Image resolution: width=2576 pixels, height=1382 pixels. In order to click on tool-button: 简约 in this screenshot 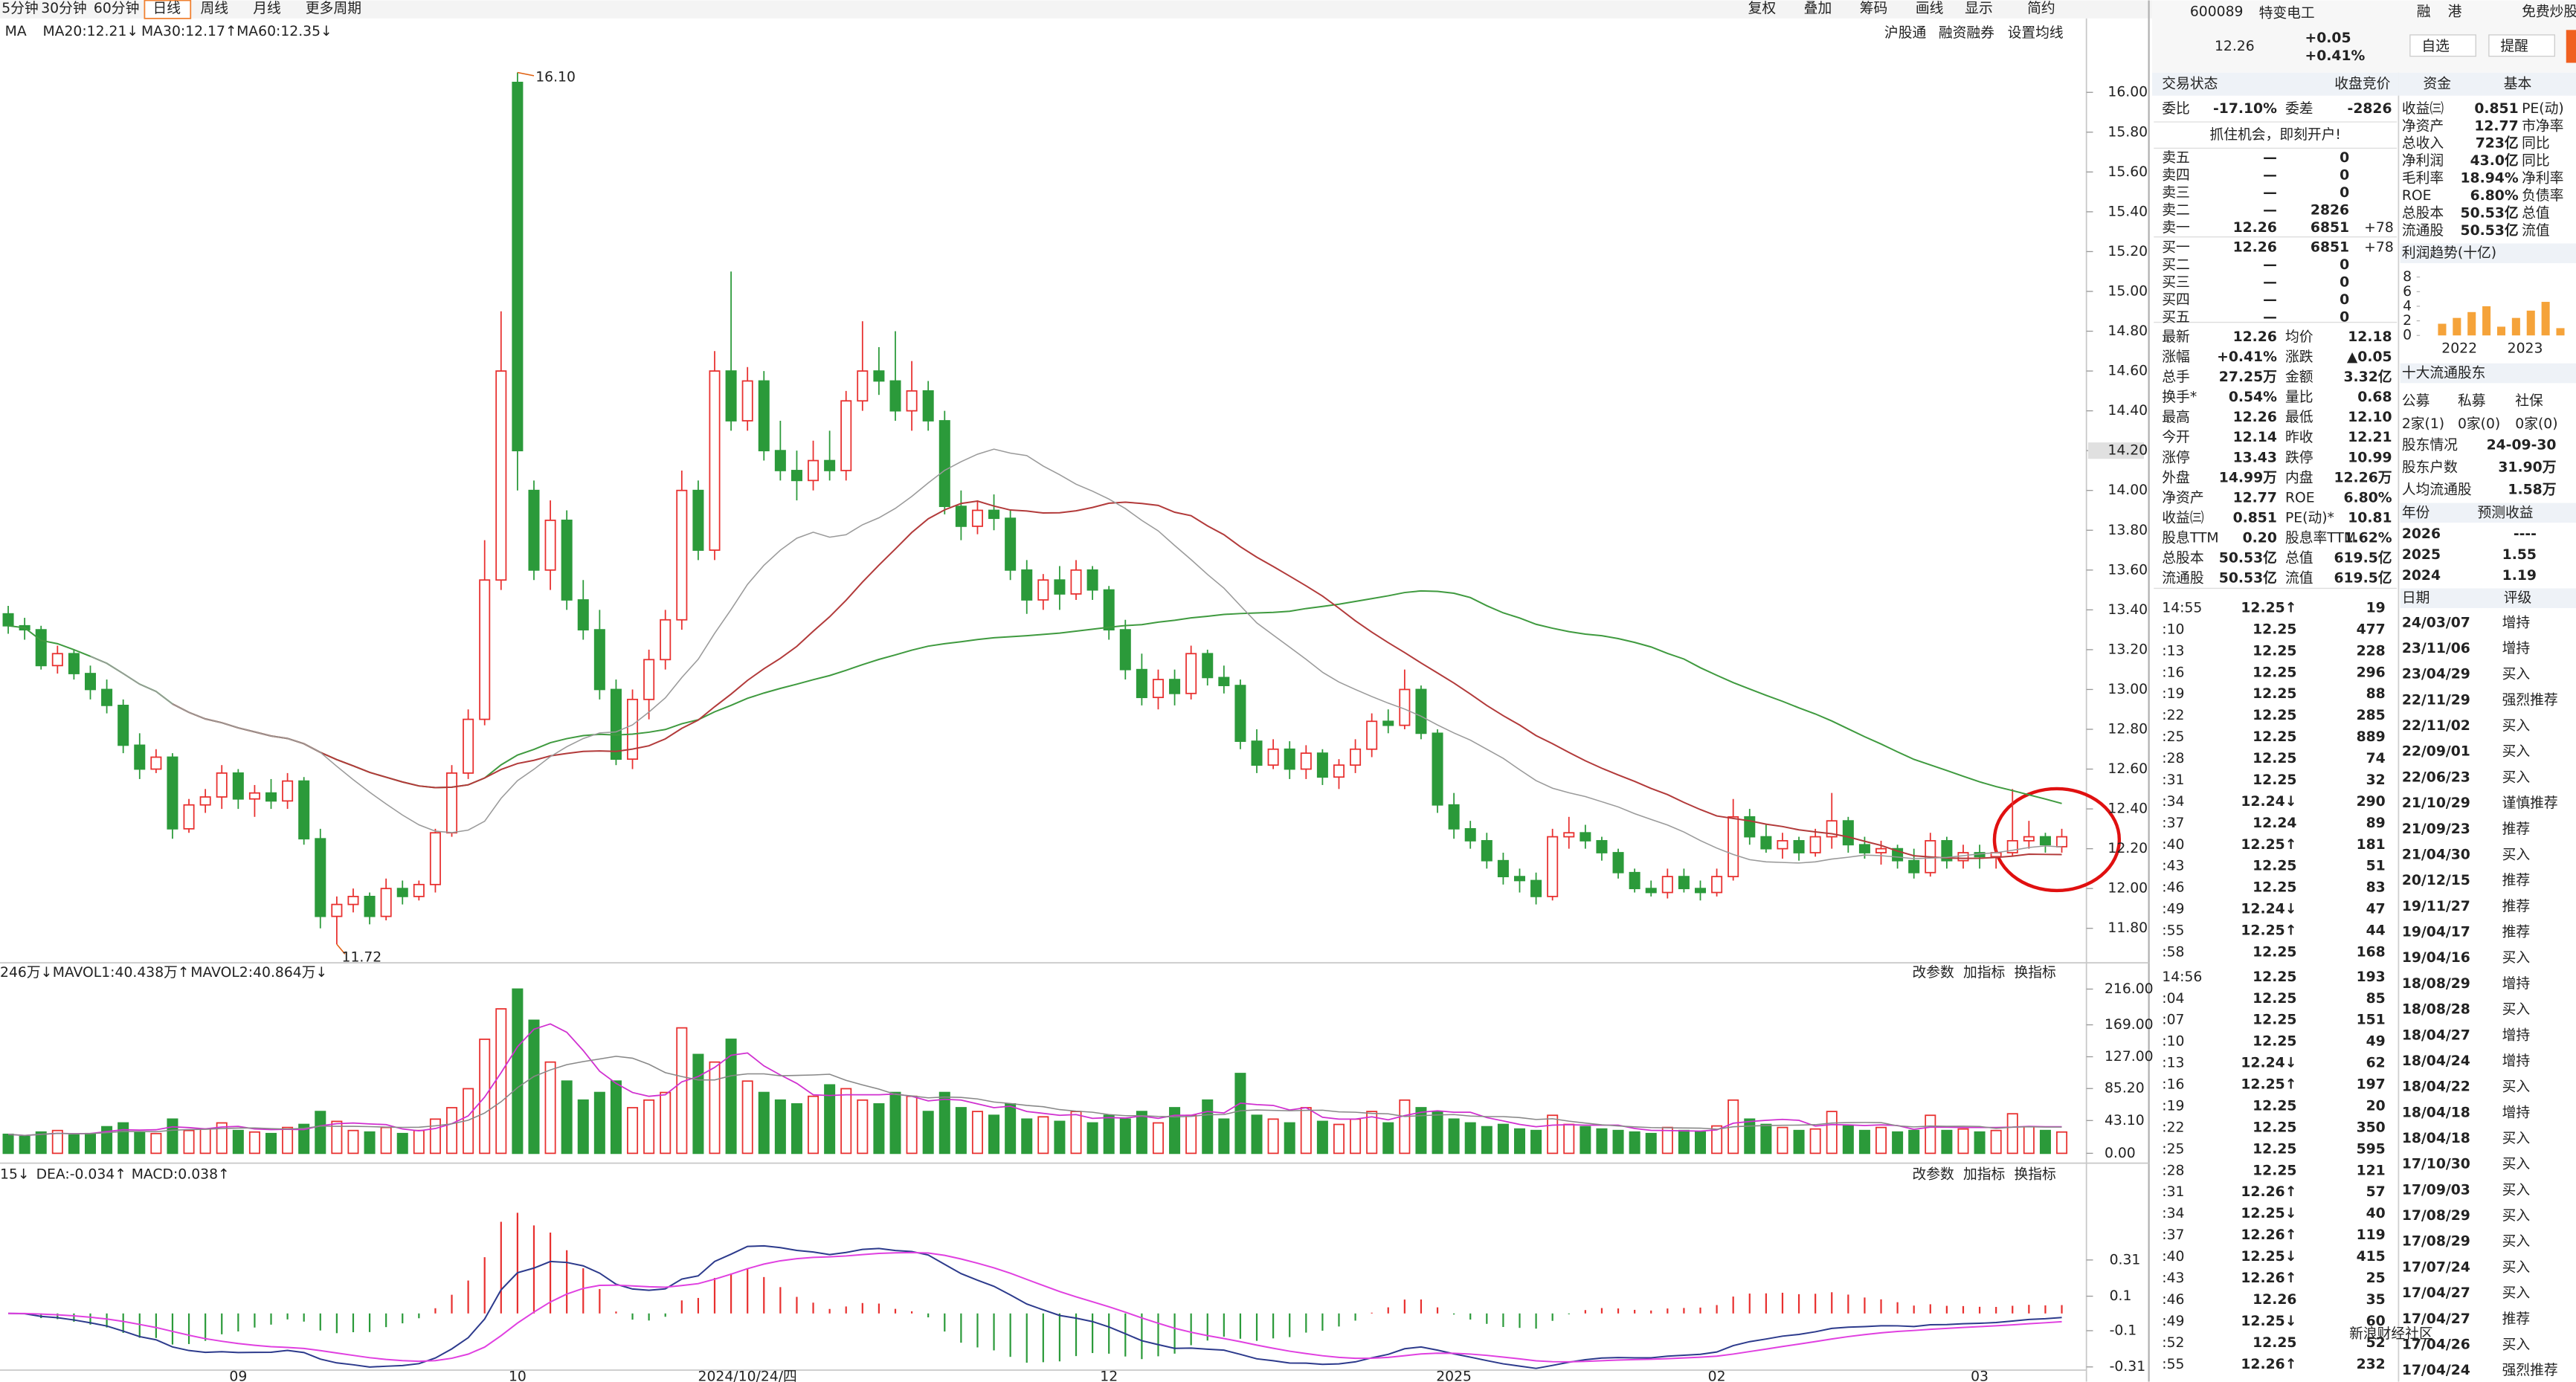, I will do `click(2041, 8)`.